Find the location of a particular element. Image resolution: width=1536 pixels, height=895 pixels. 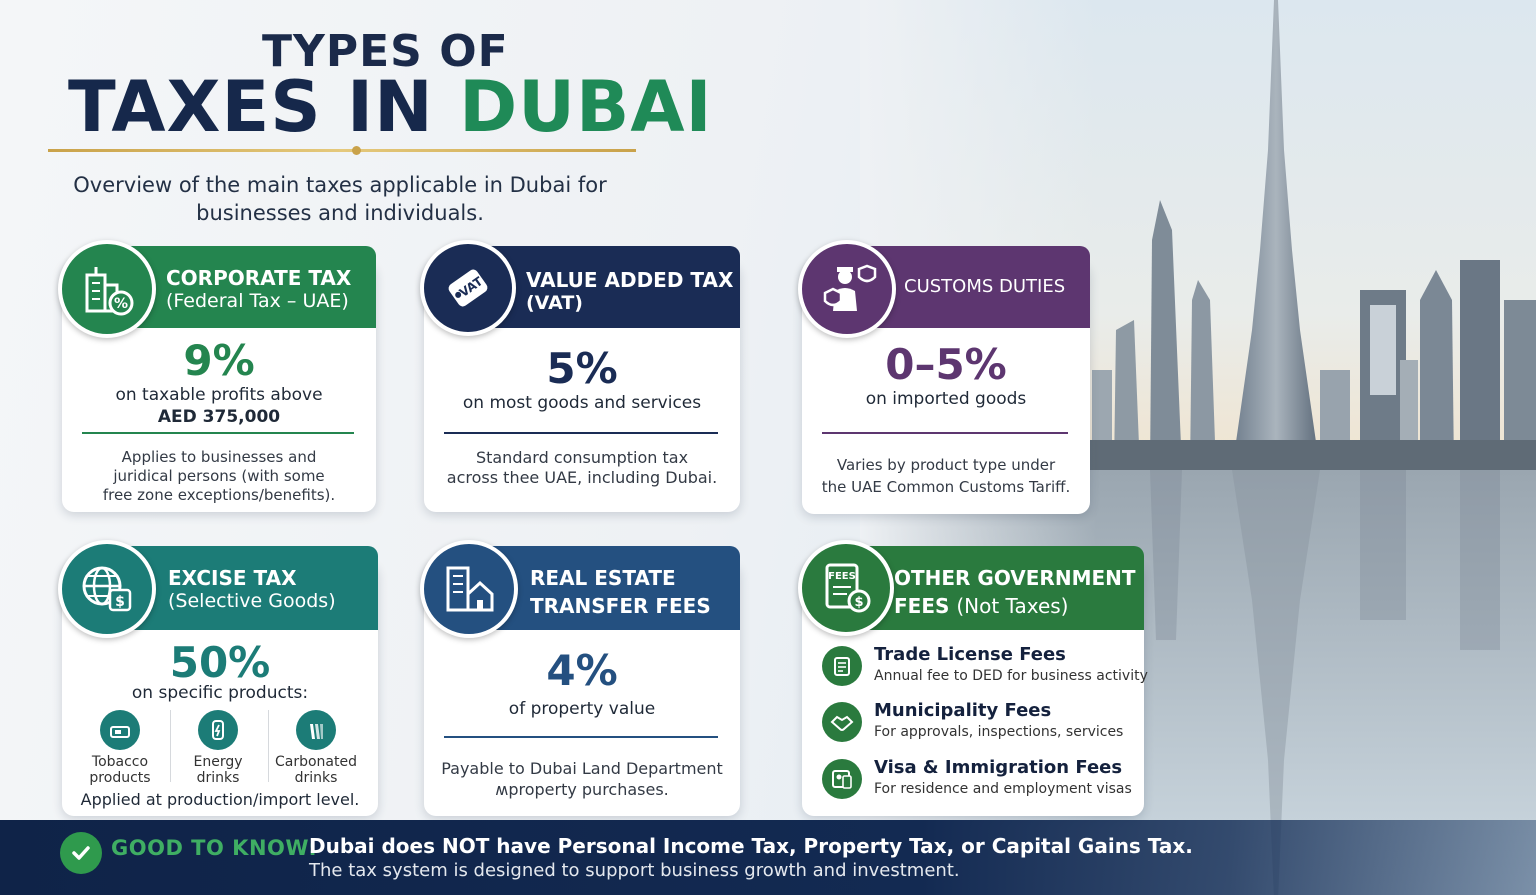

energy-drink-icon is located at coordinates (218, 730).